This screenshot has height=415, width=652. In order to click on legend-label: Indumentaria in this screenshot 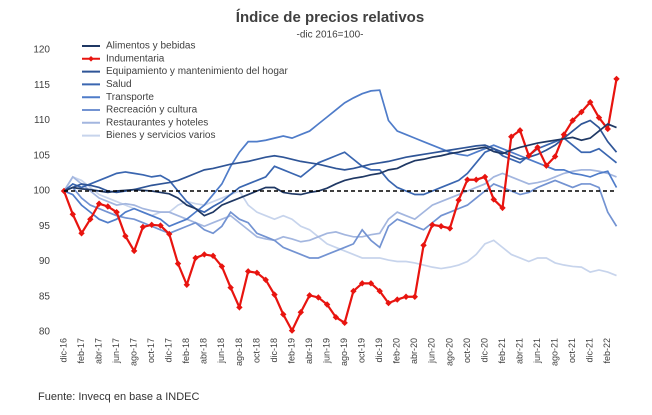, I will do `click(135, 58)`.